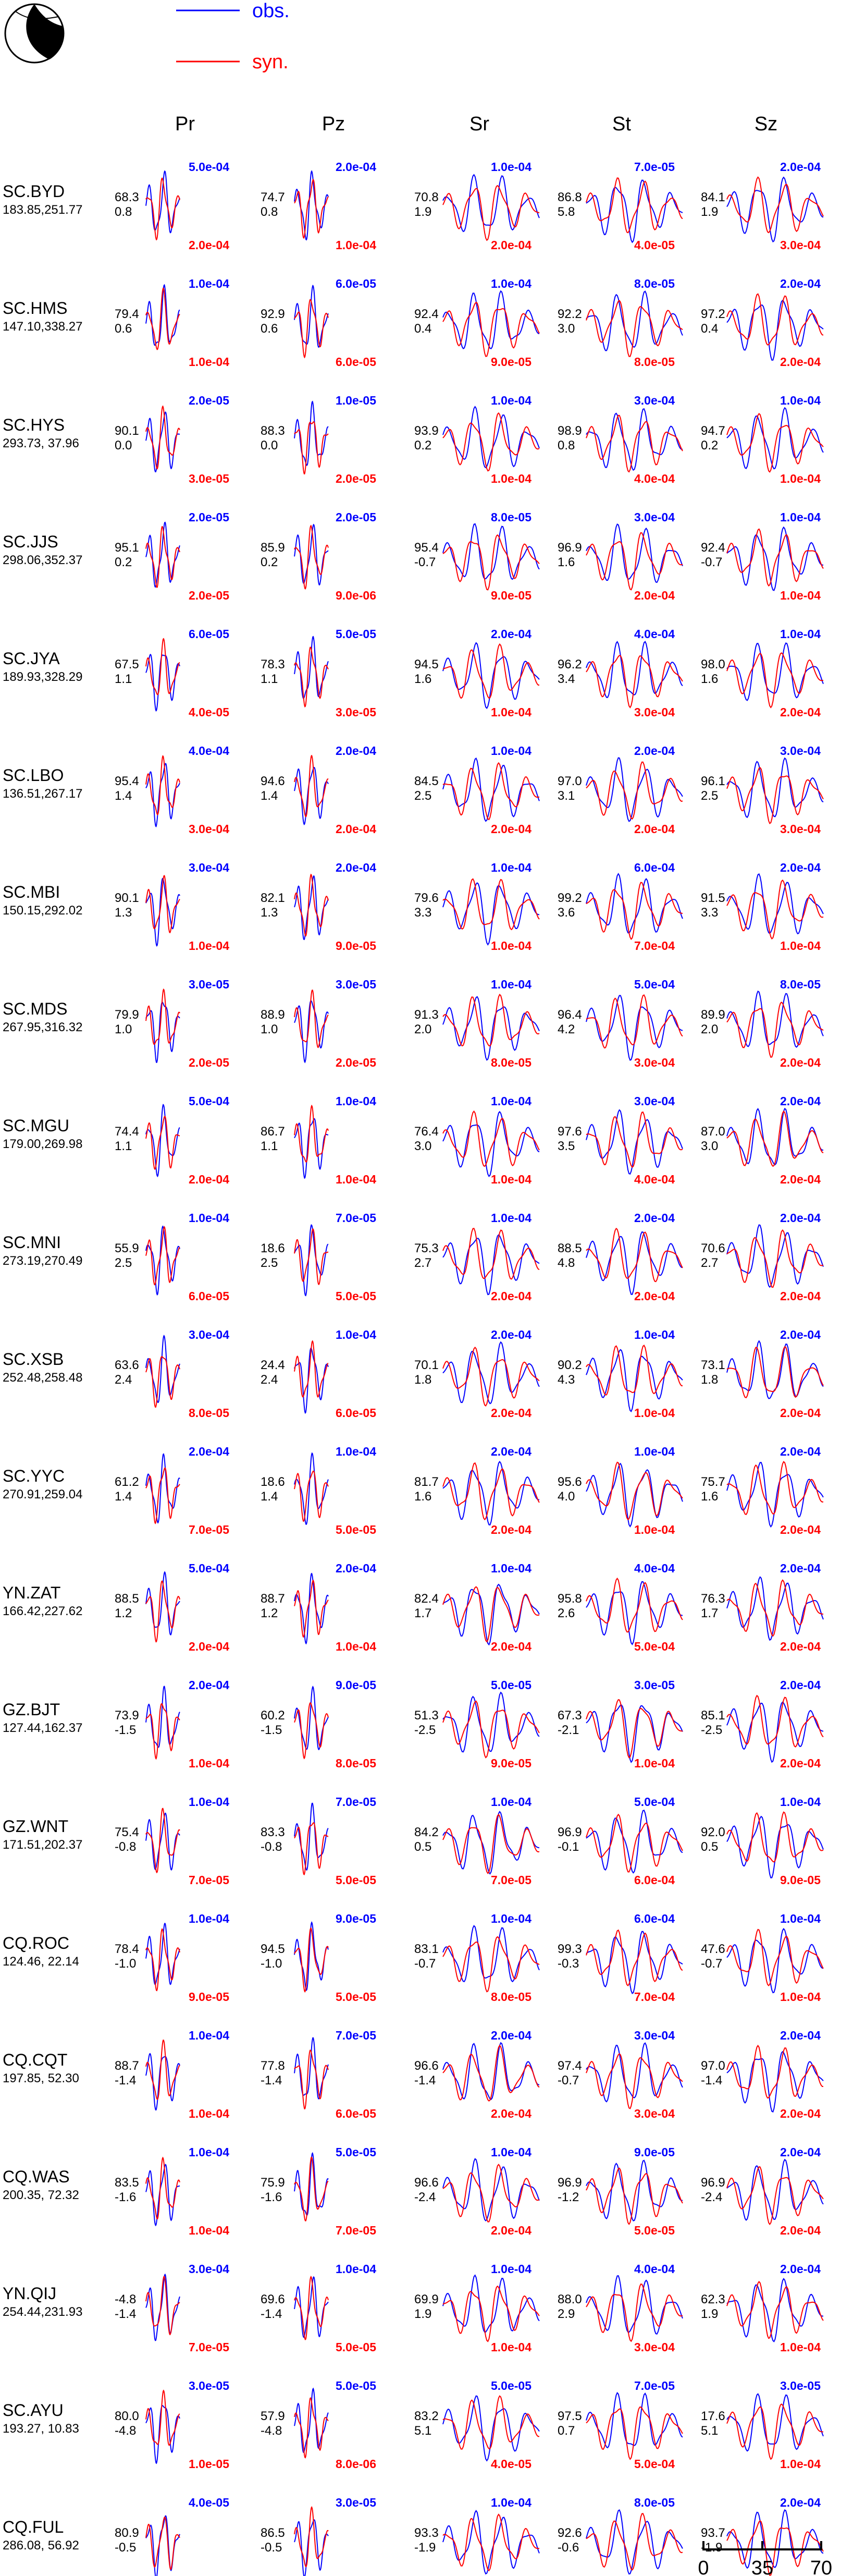 The height and width of the screenshot is (2576, 841). Describe the element at coordinates (42, 1378) in the screenshot. I see `station-distance-azimuth: 252.48,258.48` at that location.